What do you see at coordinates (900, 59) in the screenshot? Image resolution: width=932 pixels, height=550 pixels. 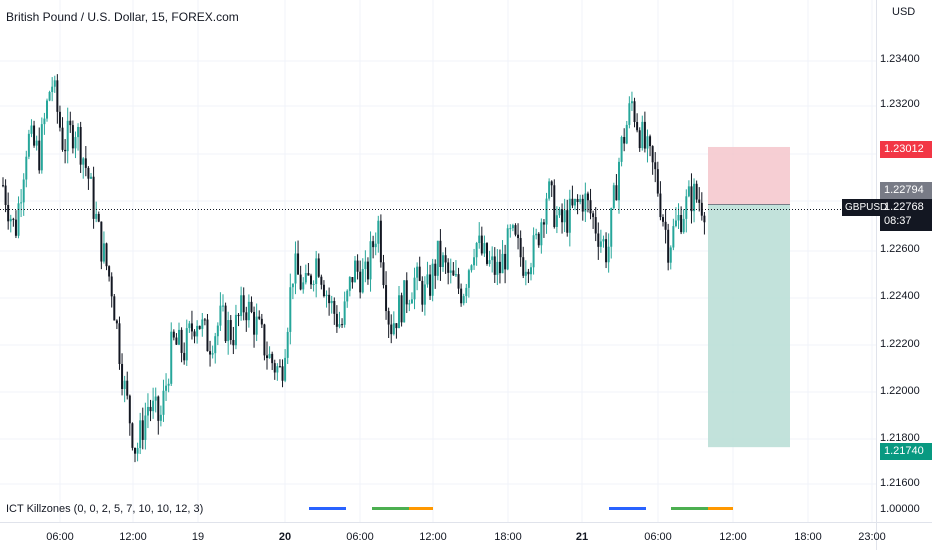 I see `price-tick: 1.23400` at bounding box center [900, 59].